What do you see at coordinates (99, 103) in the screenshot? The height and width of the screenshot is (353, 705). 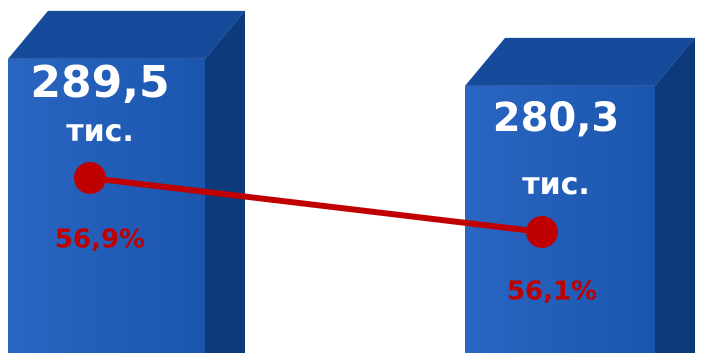 I see `bar-value-label: 289,5 тис.` at bounding box center [99, 103].